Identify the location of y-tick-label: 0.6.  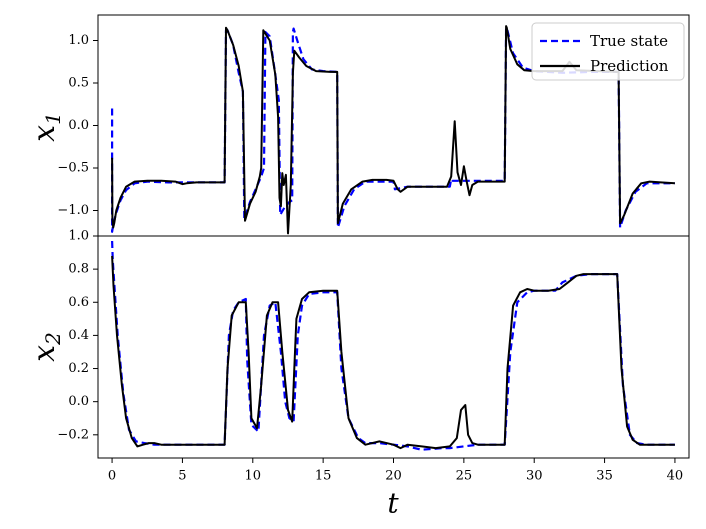
(78, 302).